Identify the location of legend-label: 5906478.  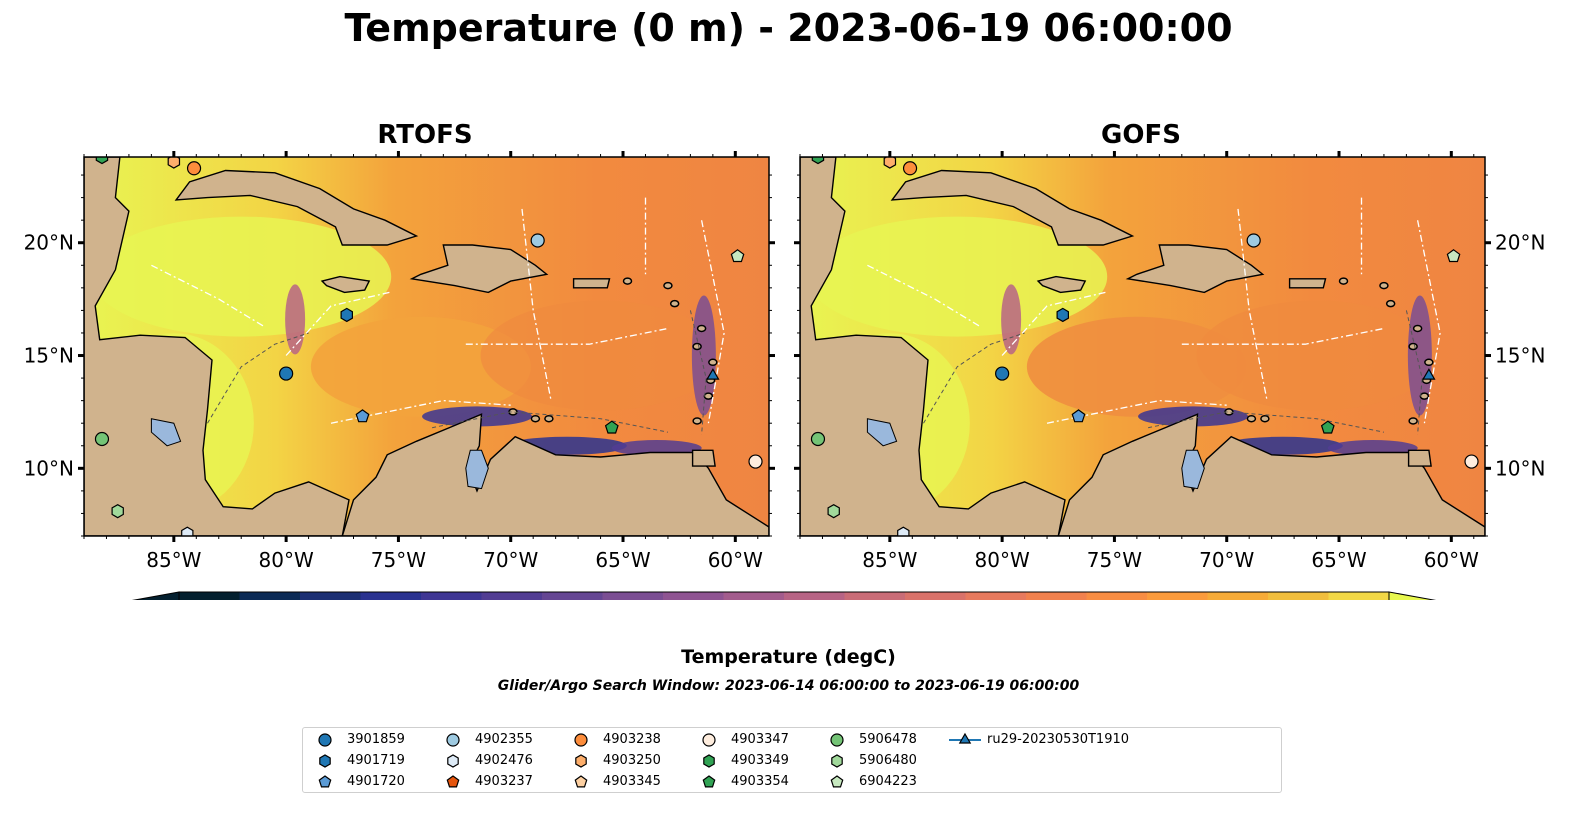
(888, 739).